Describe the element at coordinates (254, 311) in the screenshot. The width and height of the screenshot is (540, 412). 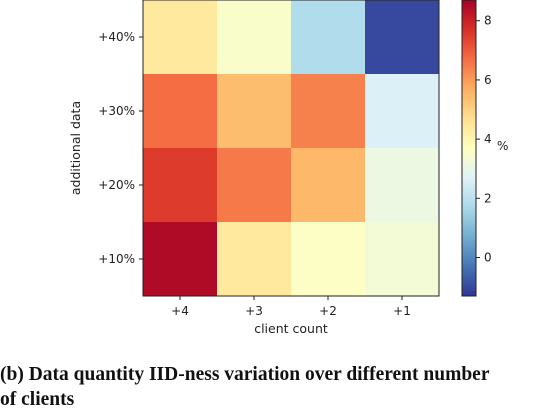
I see `x-tick-label: +3` at that location.